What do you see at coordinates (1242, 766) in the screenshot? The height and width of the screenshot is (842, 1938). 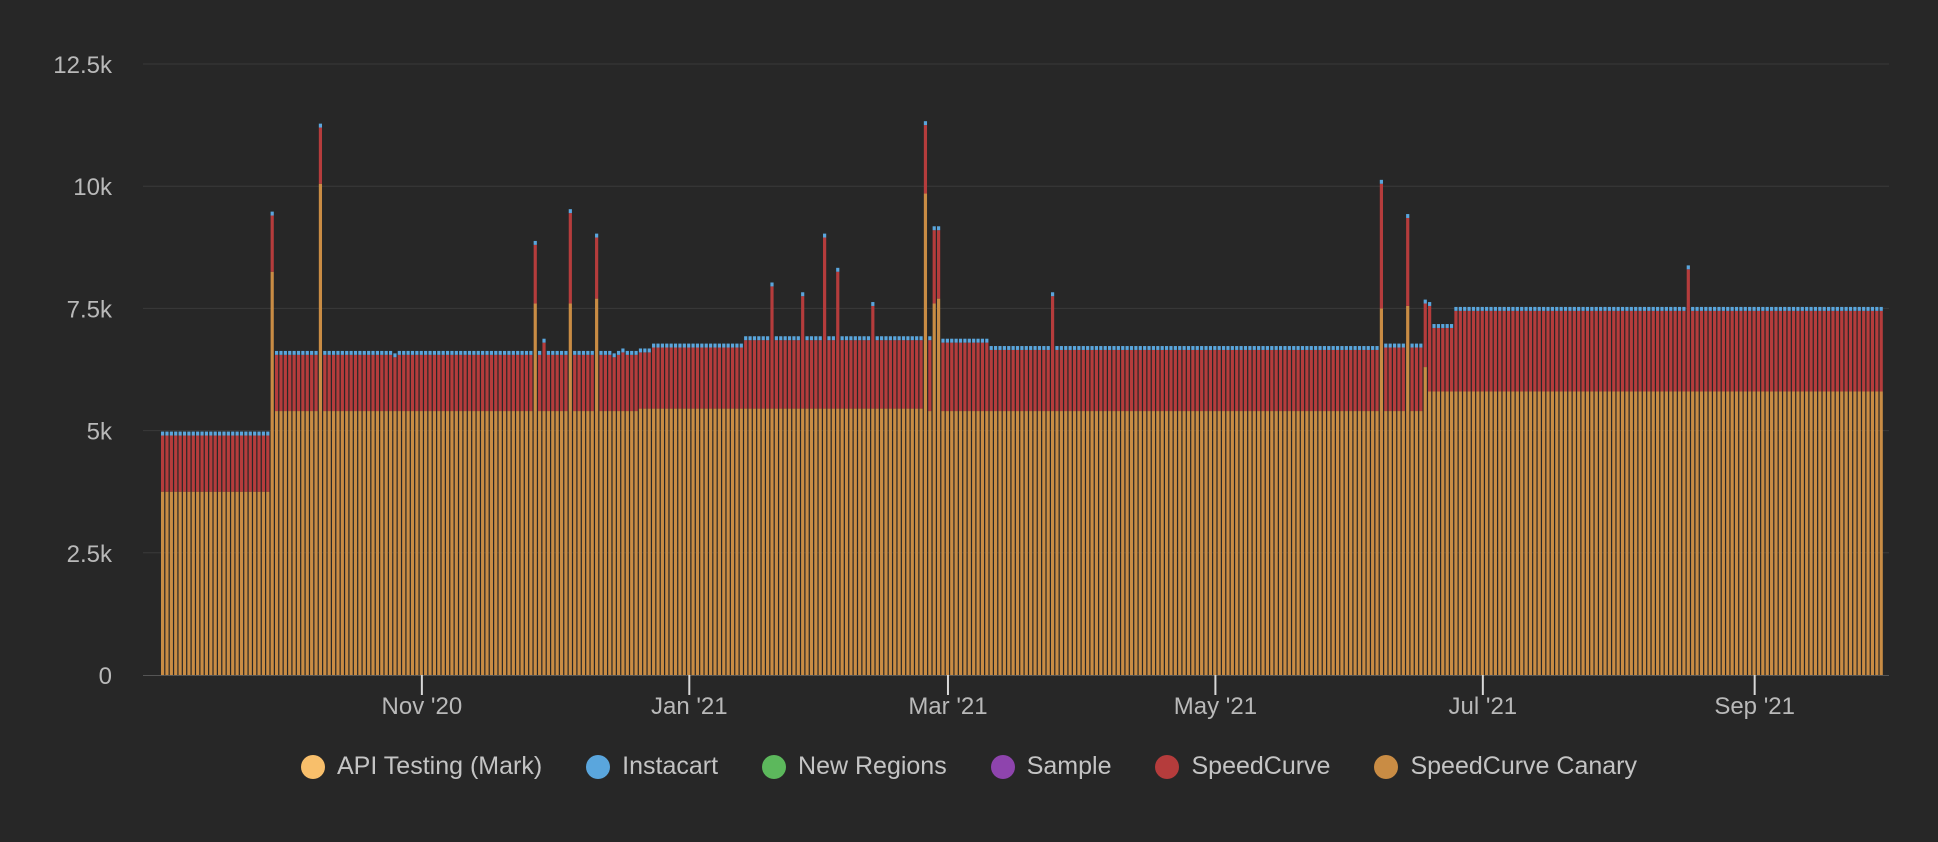 I see `legend-item-speedcurve: SpeedCurve` at bounding box center [1242, 766].